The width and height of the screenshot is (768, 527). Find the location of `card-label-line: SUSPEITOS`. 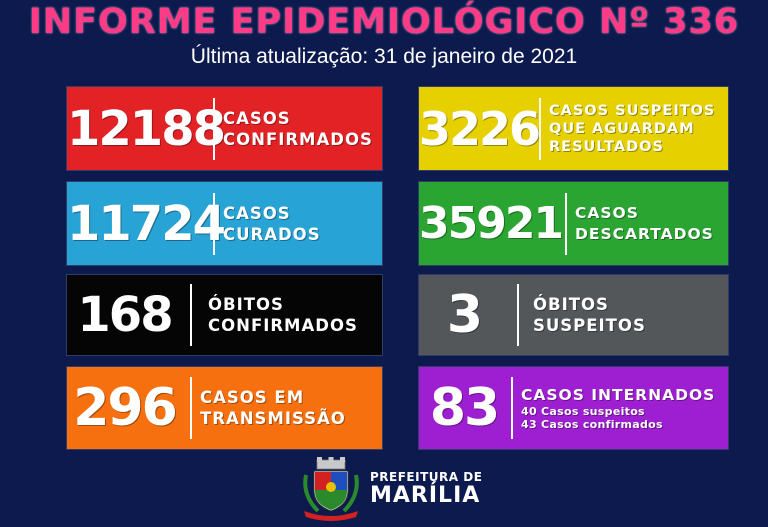

card-label-line: SUSPEITOS is located at coordinates (589, 325).